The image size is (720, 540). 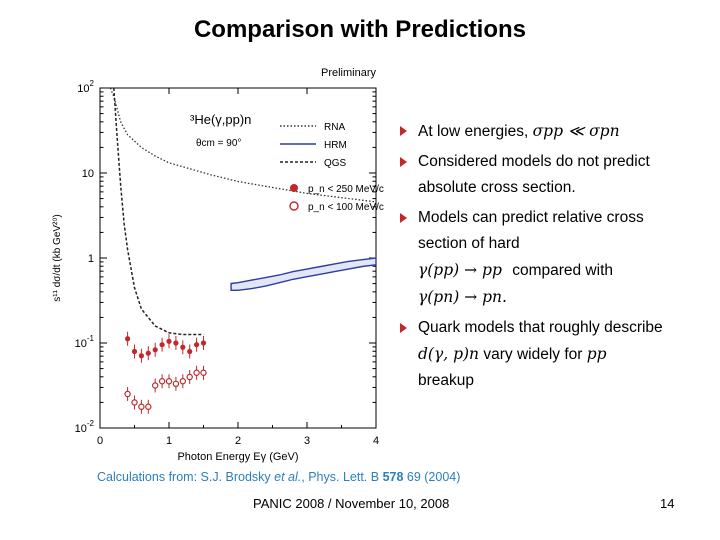 What do you see at coordinates (446, 380) in the screenshot?
I see `bullet-text: breakup` at bounding box center [446, 380].